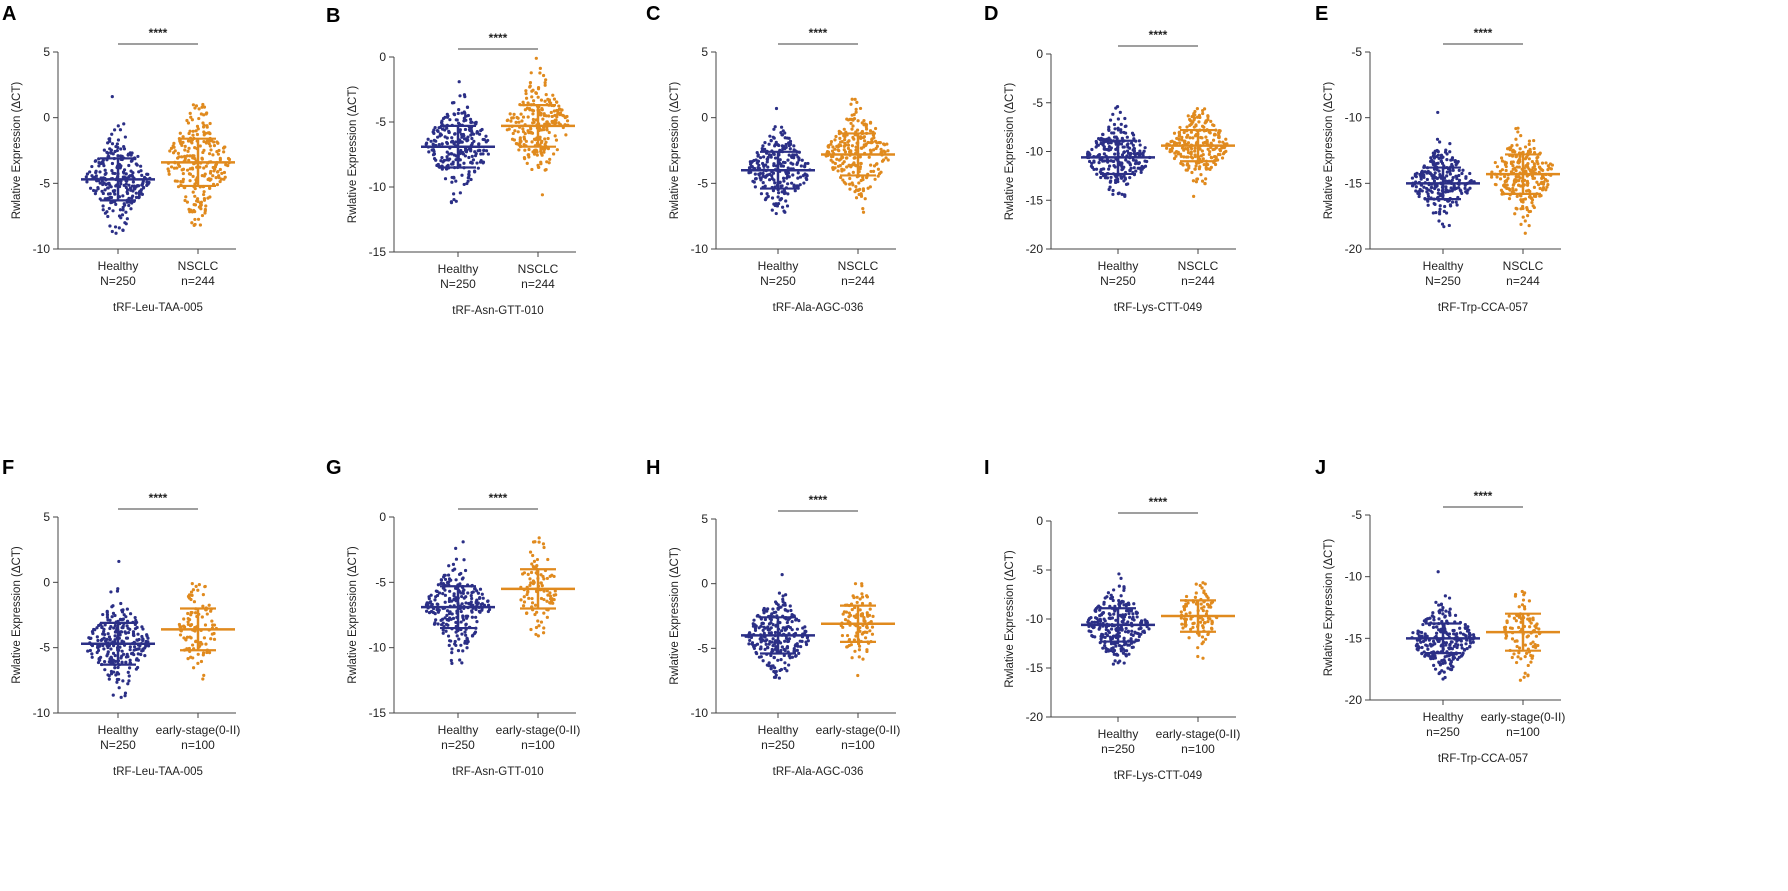 This screenshot has height=891, width=1788. I want to click on series-healthy, so click(118, 629).